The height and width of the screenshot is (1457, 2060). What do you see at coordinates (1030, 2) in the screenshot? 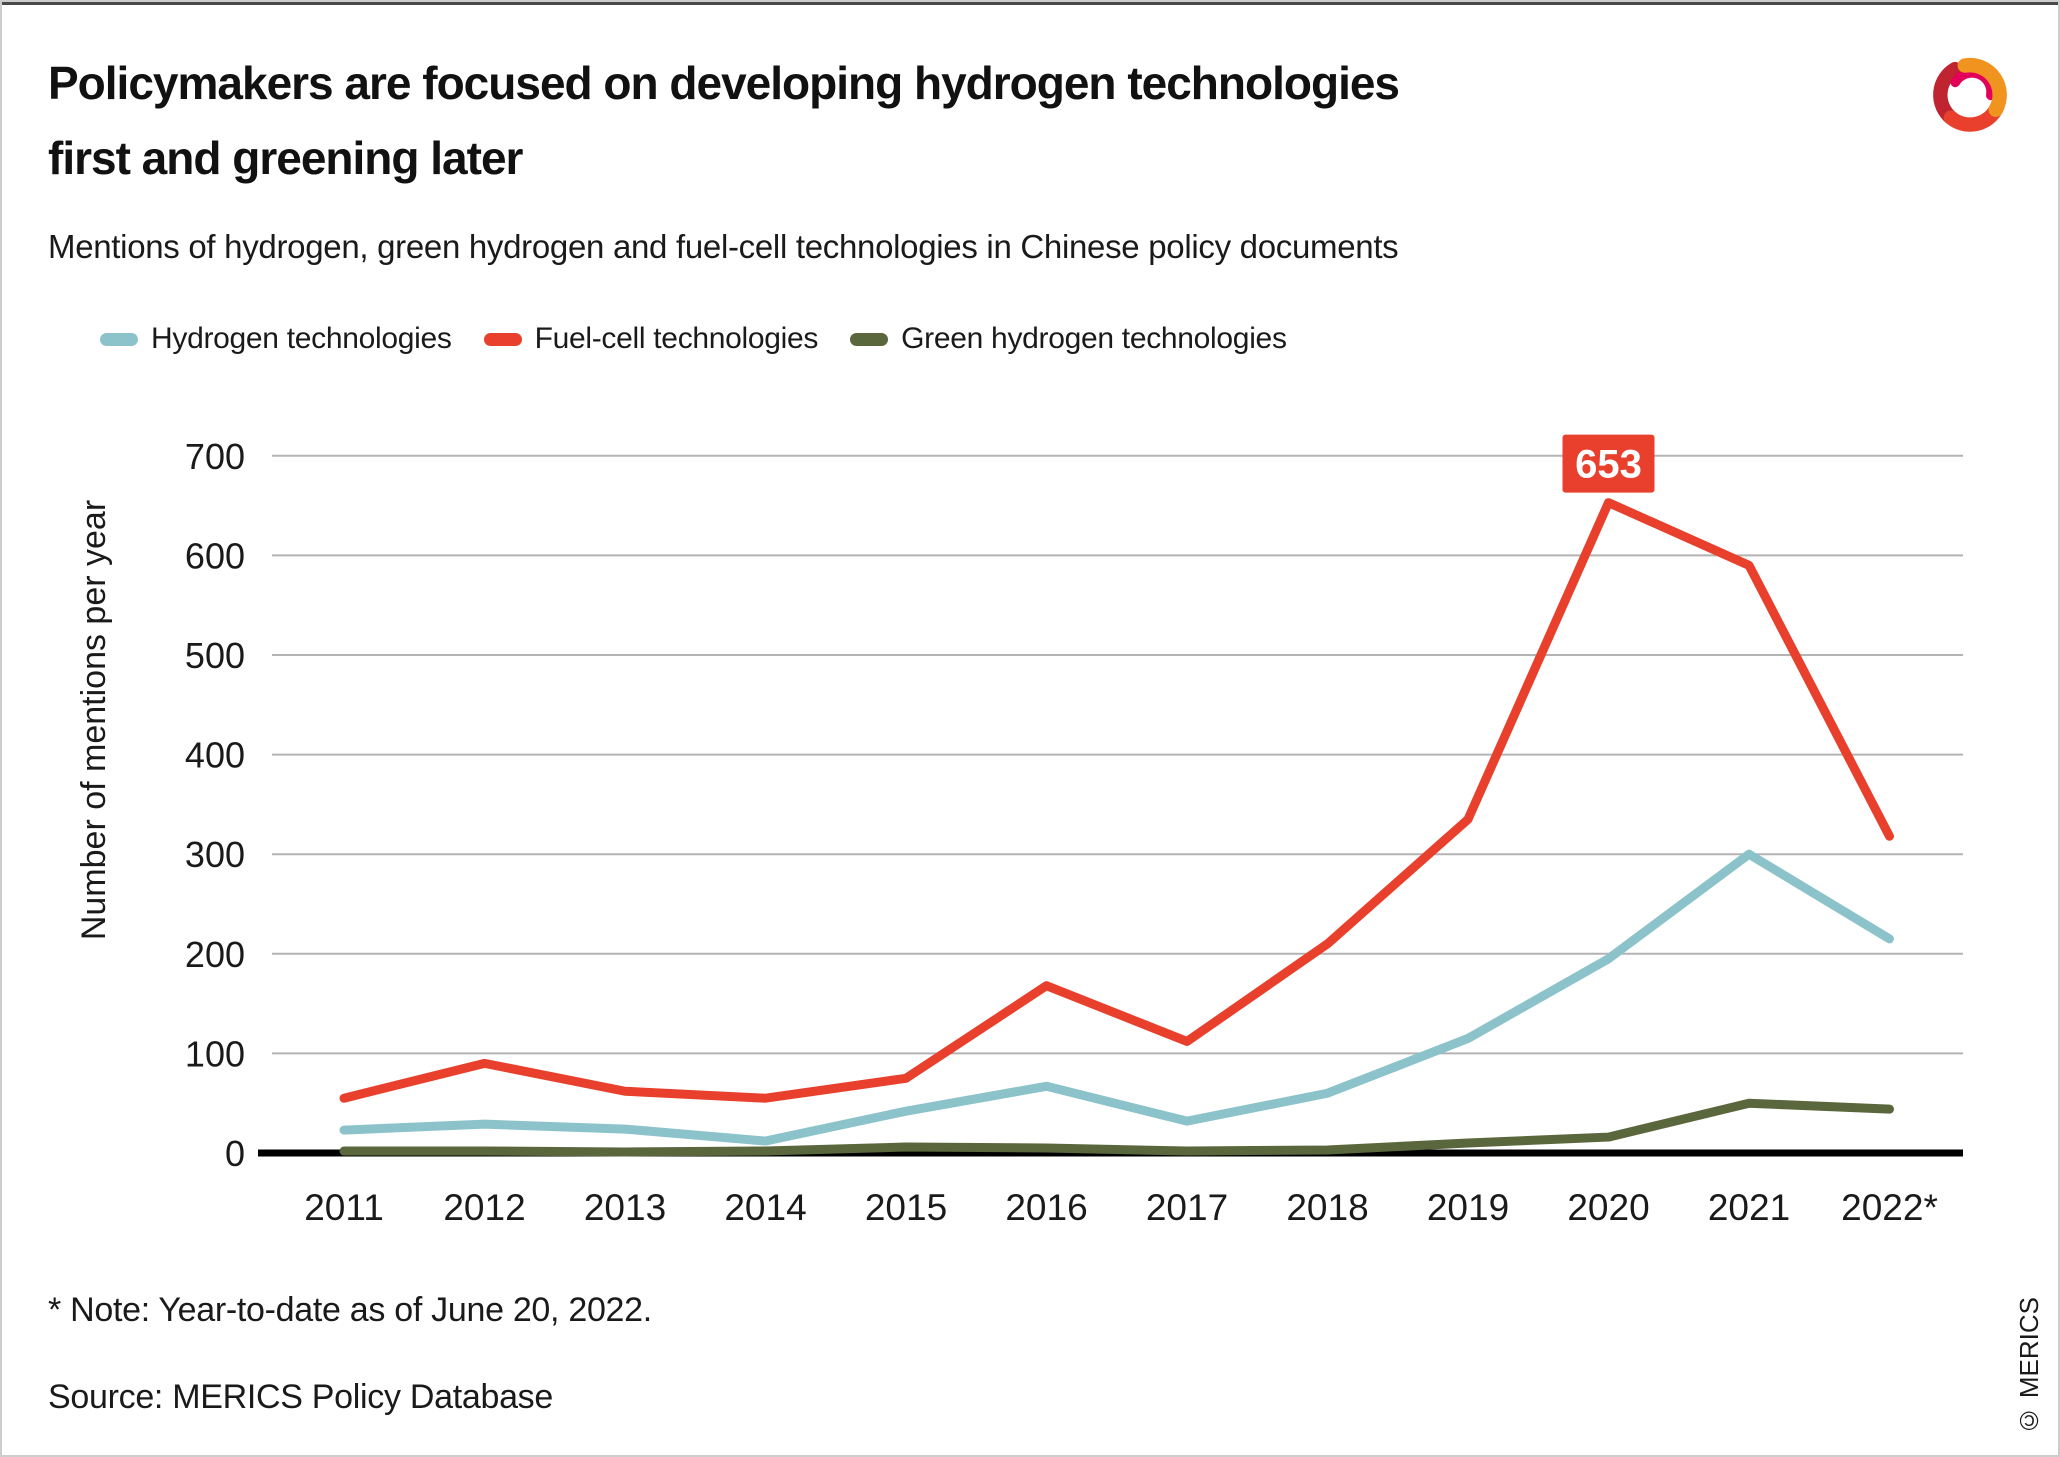
I see `top-strip` at bounding box center [1030, 2].